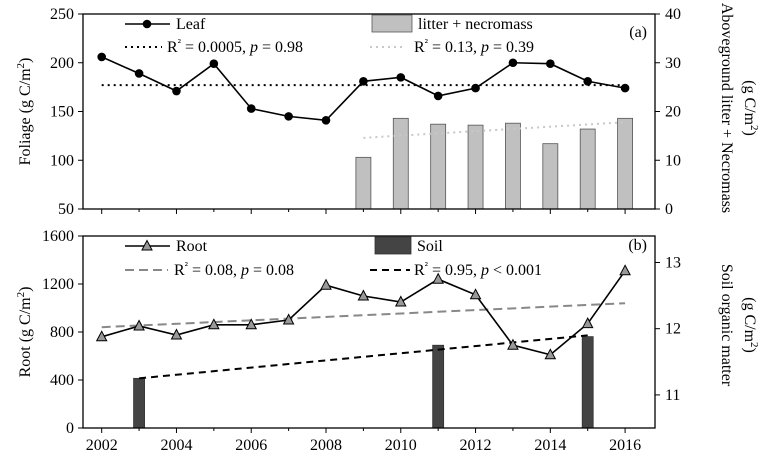 This screenshot has width=761, height=461. I want to click on root-point-2015, so click(587, 323).